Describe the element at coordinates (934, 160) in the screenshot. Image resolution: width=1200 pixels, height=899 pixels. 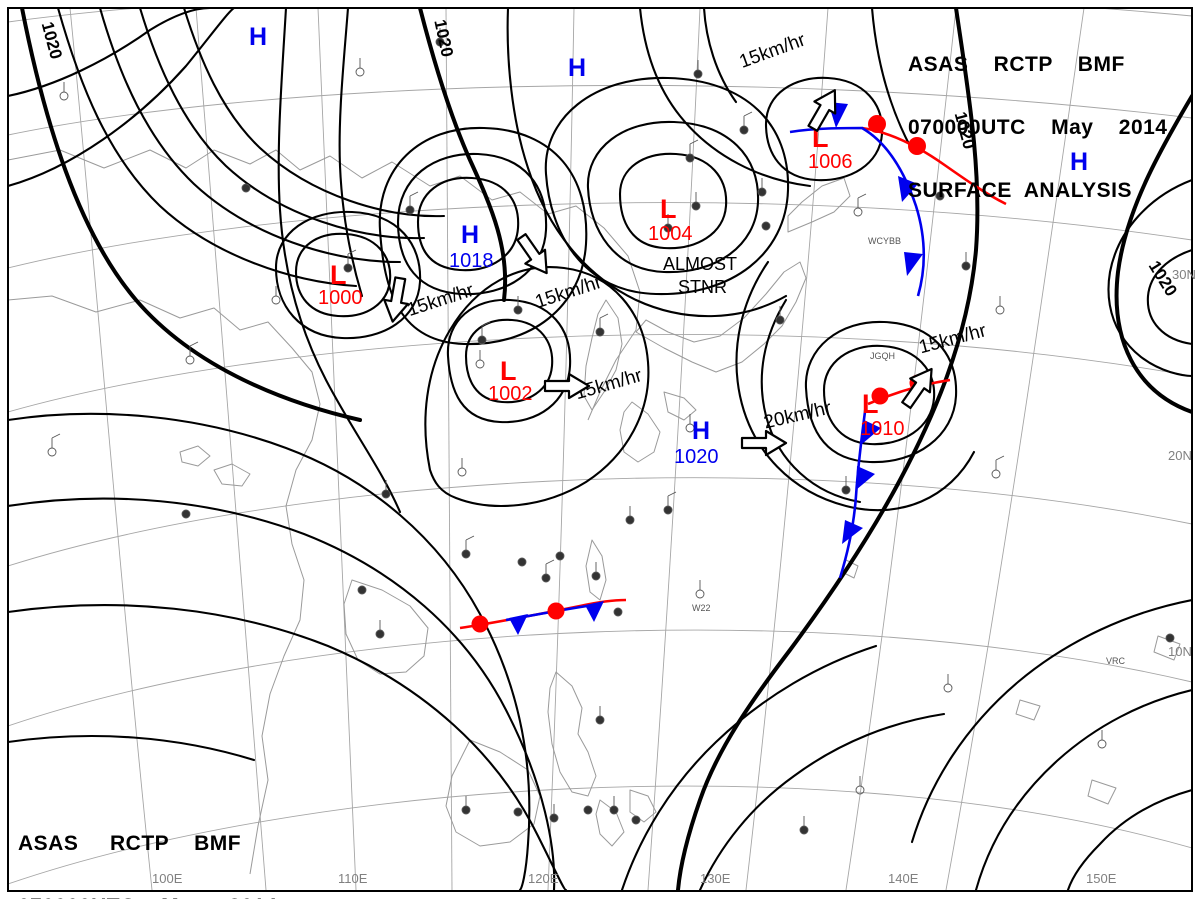
I see `front-1006-warm` at that location.